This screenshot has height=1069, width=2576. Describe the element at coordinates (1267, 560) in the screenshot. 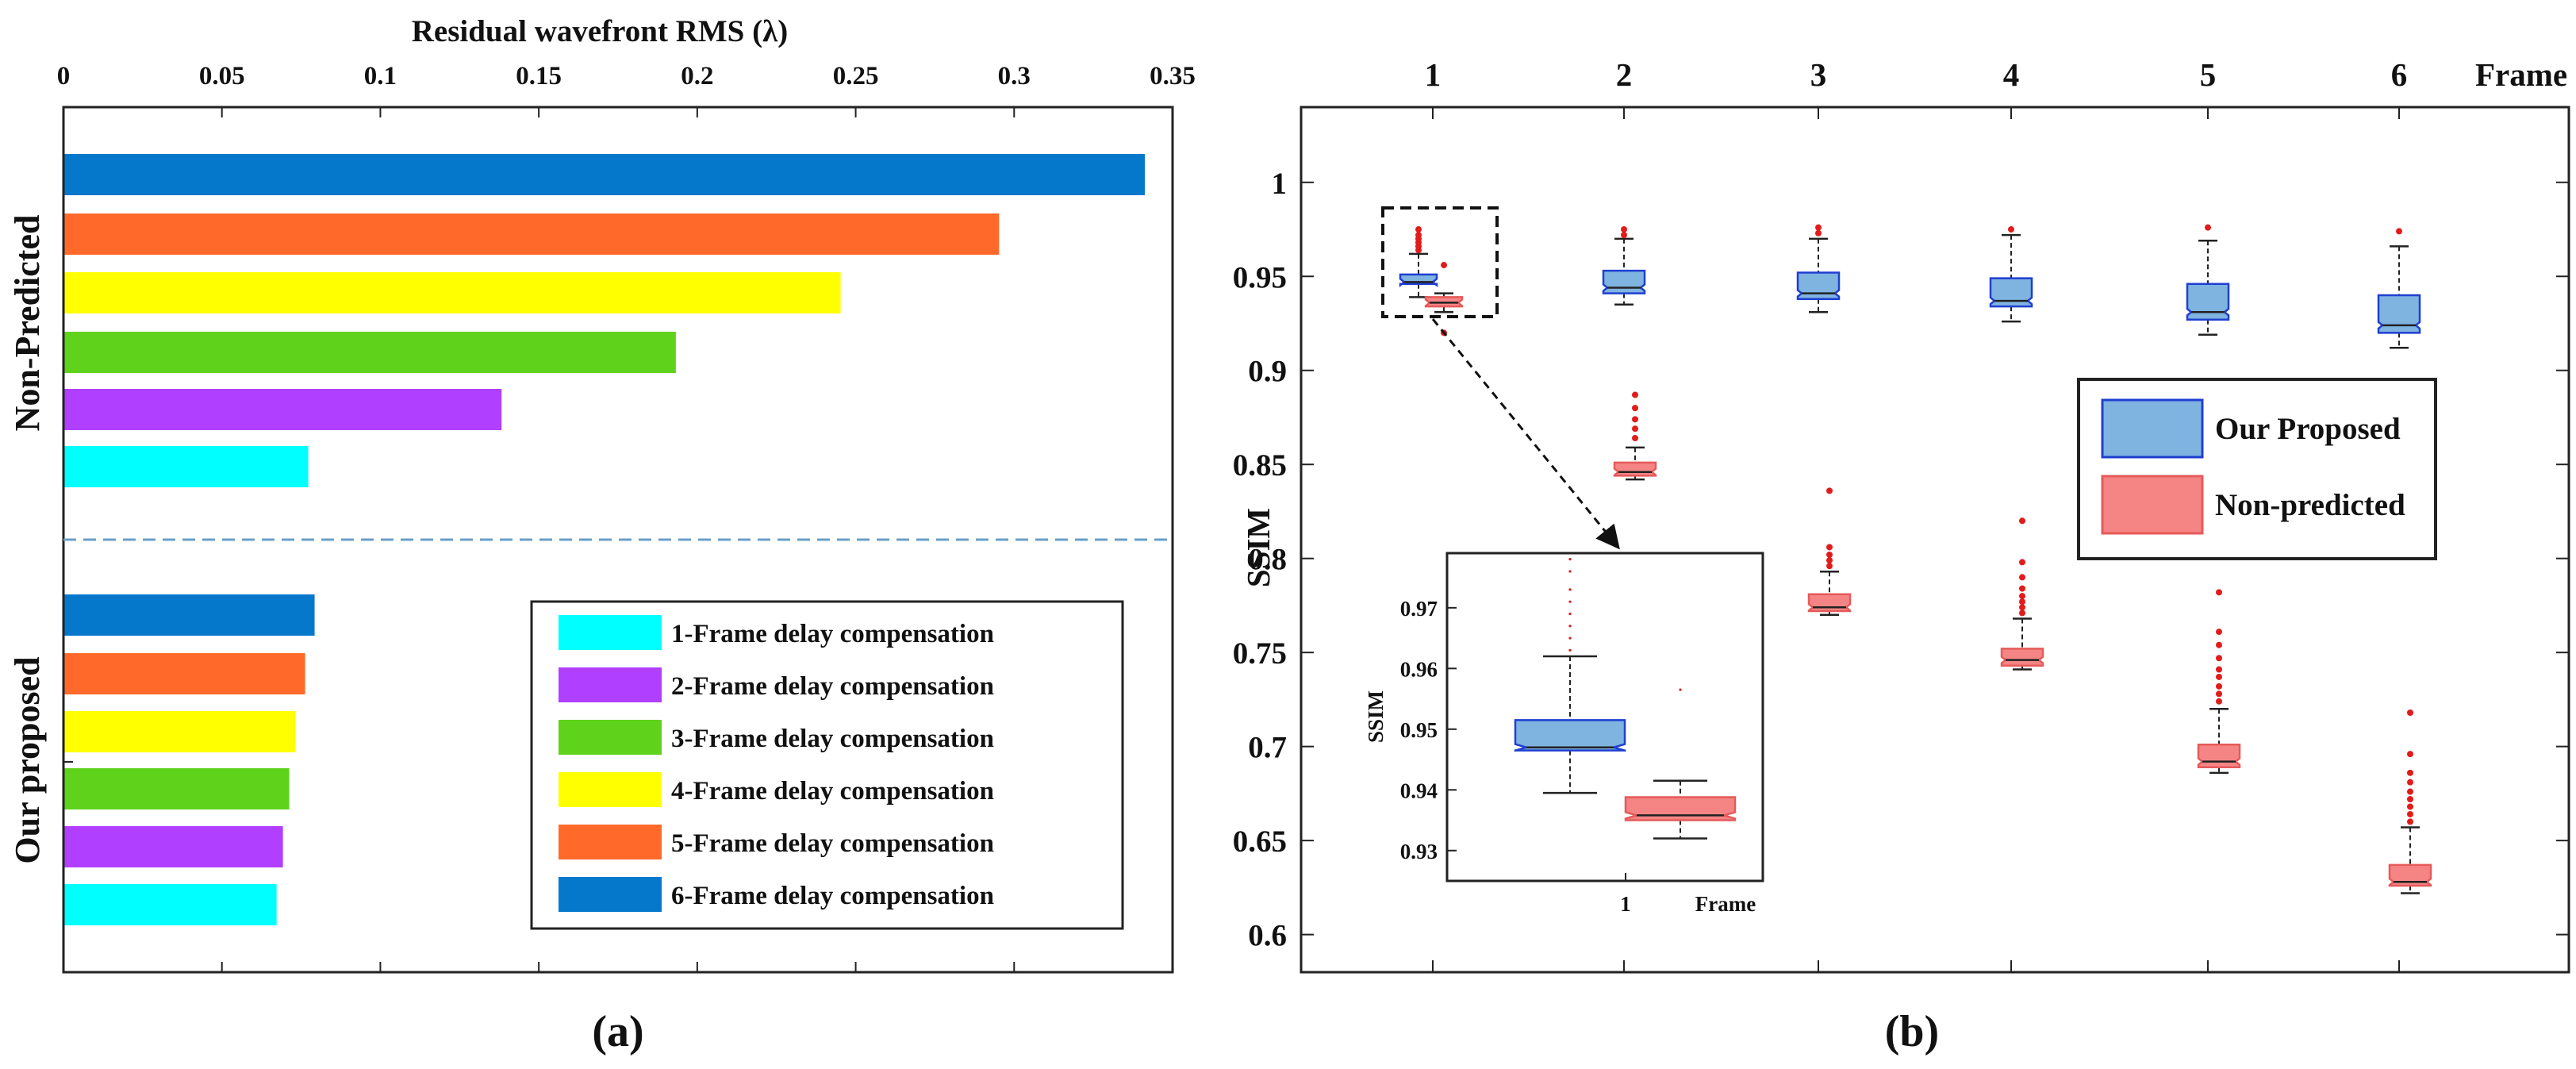

I see `y-tick-label: 0.8` at that location.